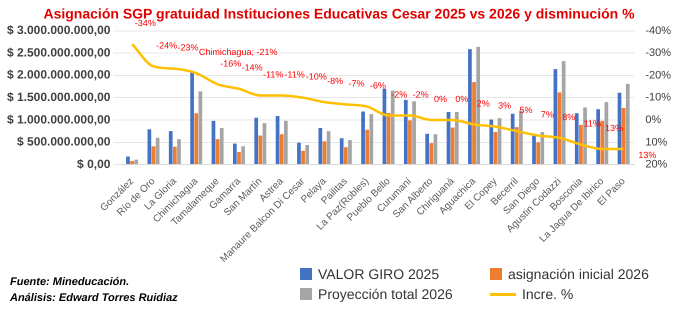 This screenshot has width=680, height=323. I want to click on source-note: Fuente: Mineducación., so click(70, 282).